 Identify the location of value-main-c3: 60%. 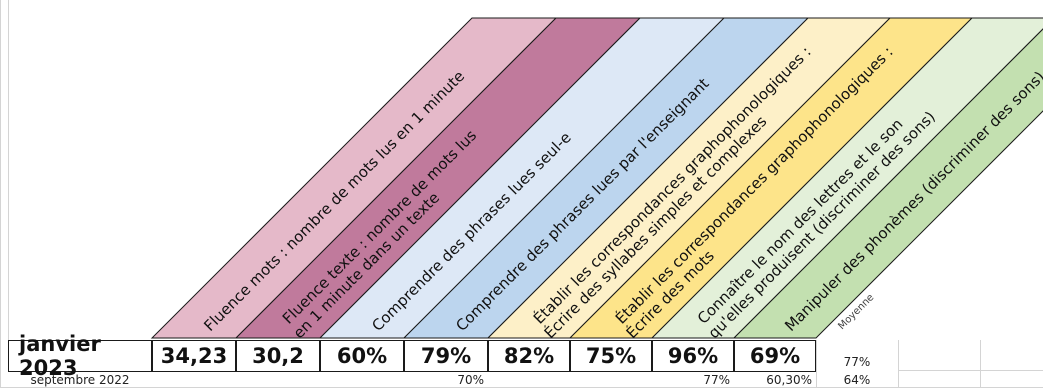
(362, 356).